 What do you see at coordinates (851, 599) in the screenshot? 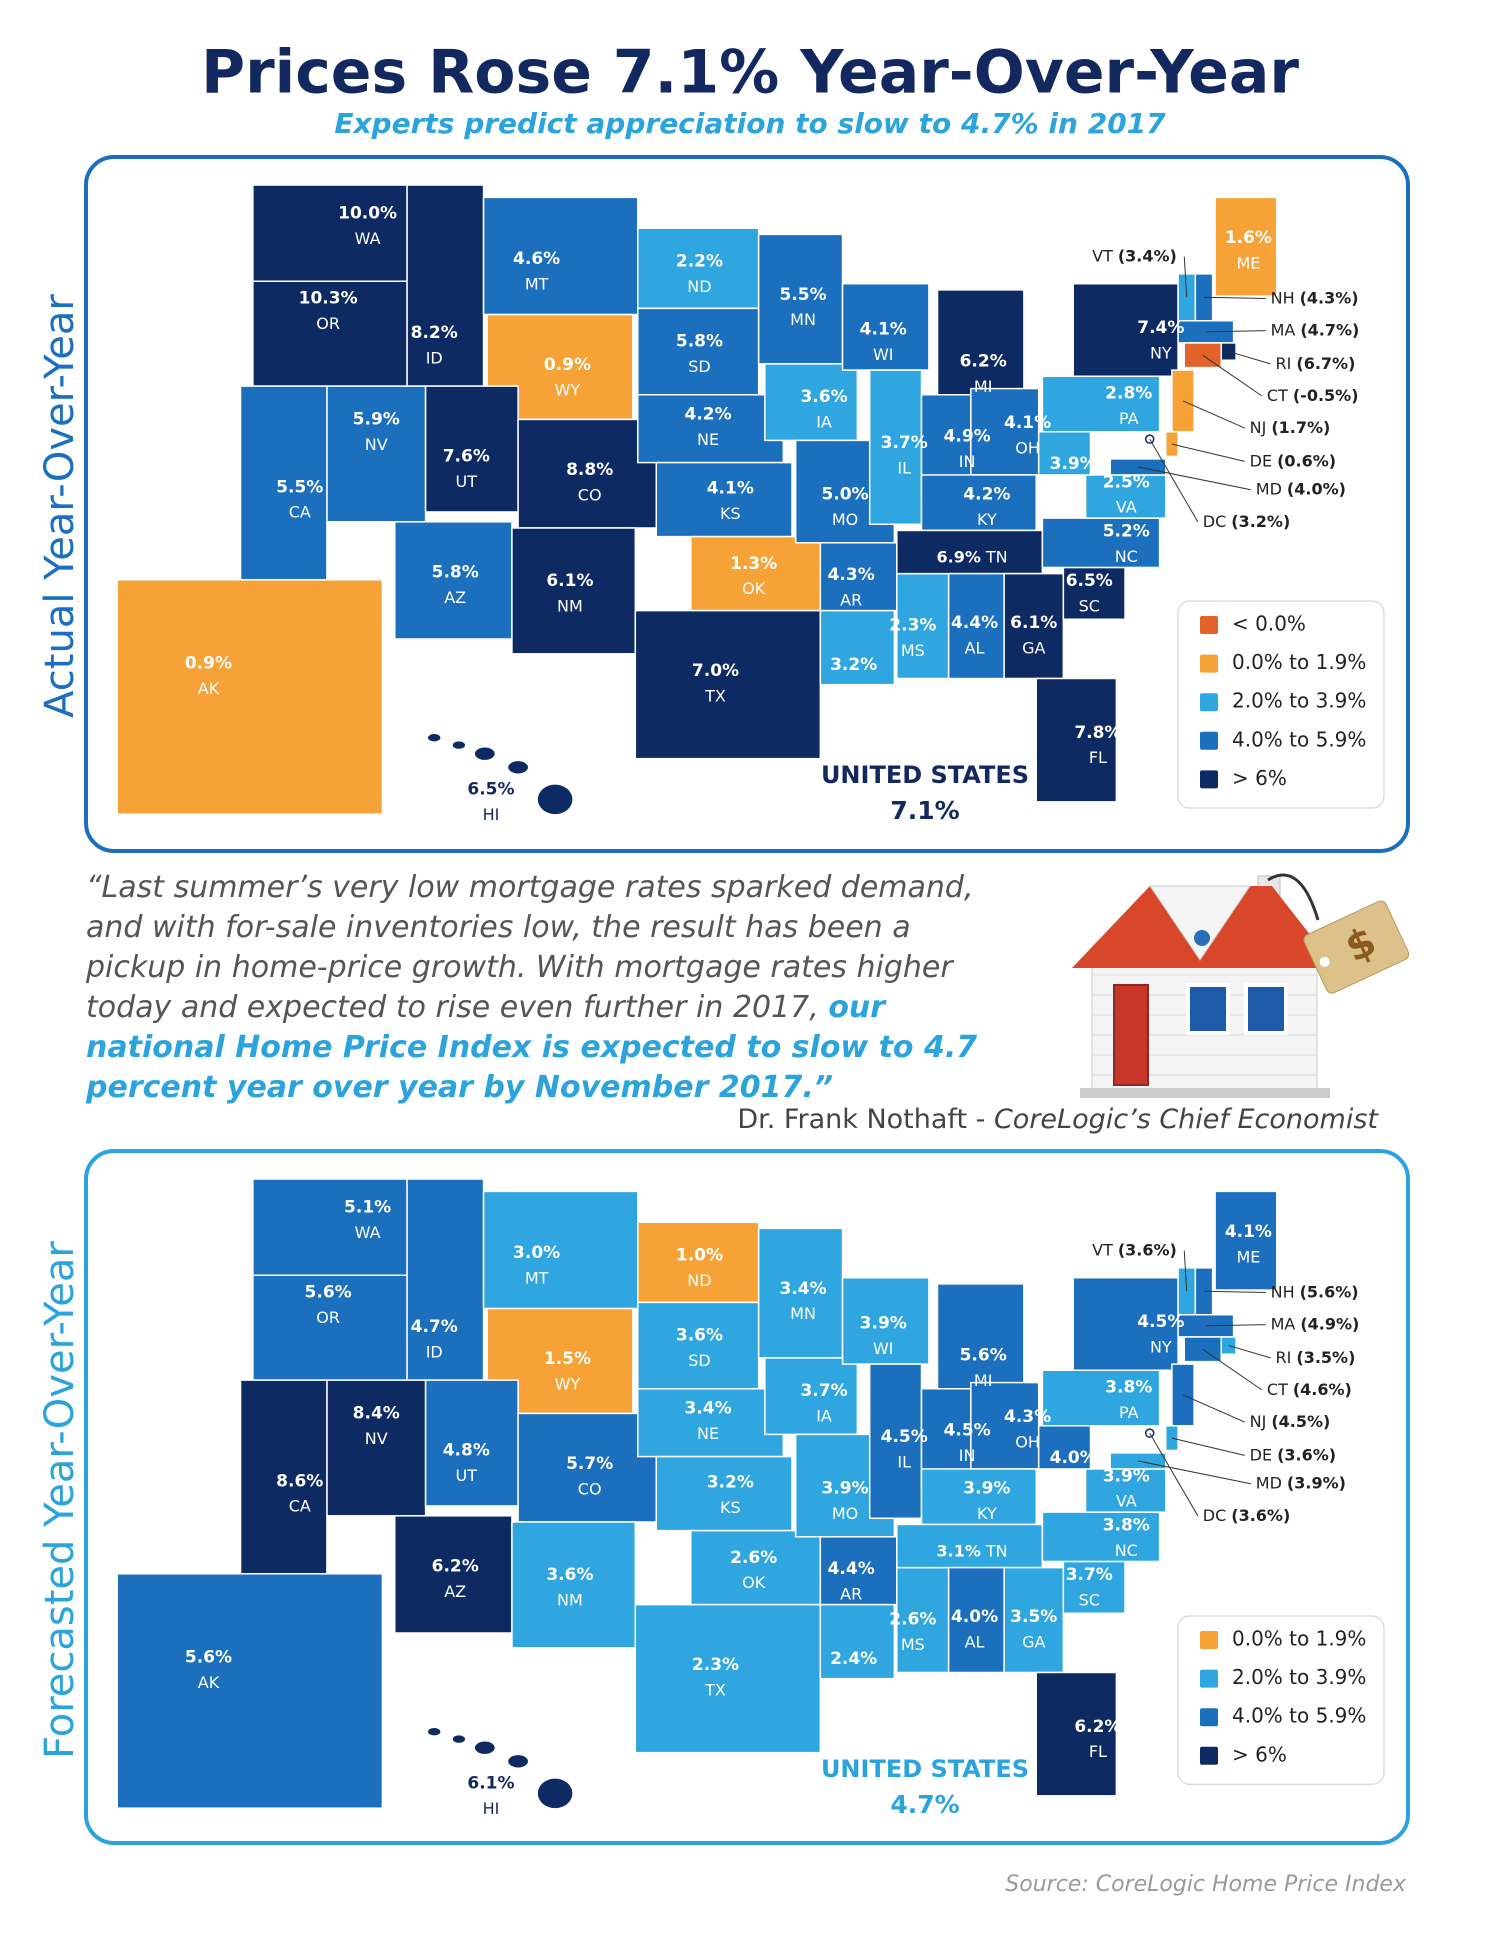
I see `state-abbr: AR` at bounding box center [851, 599].